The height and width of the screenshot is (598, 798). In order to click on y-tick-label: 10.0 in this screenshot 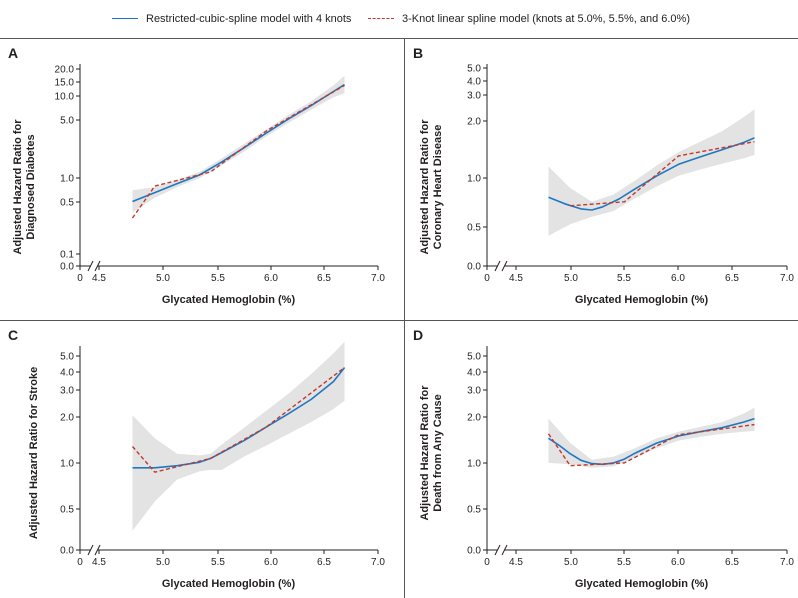, I will do `click(65, 97)`.